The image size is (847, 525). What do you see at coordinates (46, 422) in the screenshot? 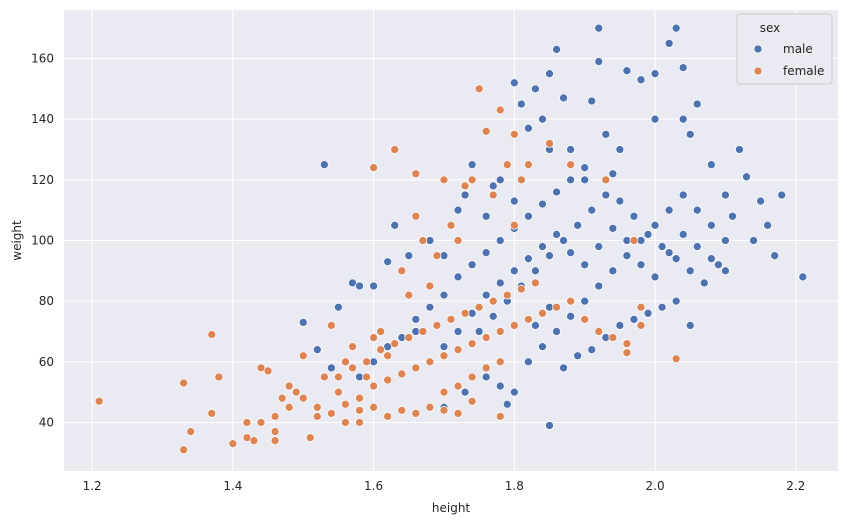
I see `y-tick-label: 40` at bounding box center [46, 422].